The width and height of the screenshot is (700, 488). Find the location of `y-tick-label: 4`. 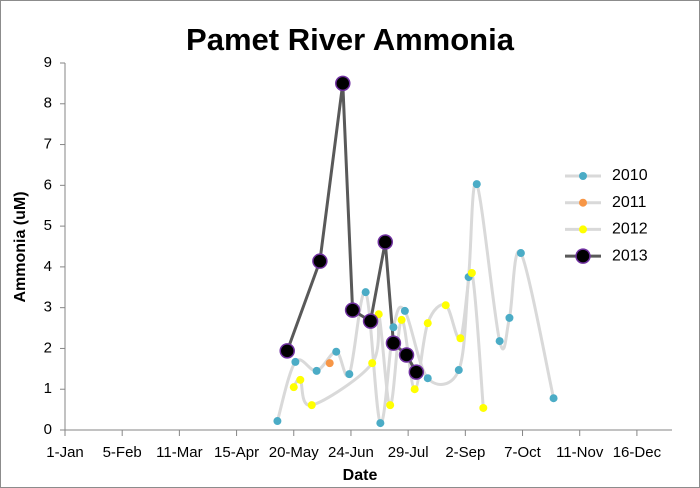

y-tick-label: 4 is located at coordinates (48, 266).